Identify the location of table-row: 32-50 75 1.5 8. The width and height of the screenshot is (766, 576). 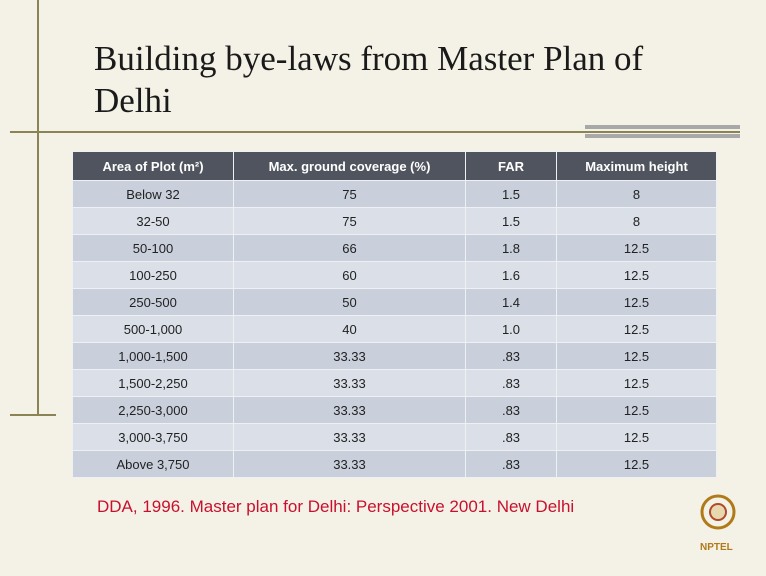
(394, 221).